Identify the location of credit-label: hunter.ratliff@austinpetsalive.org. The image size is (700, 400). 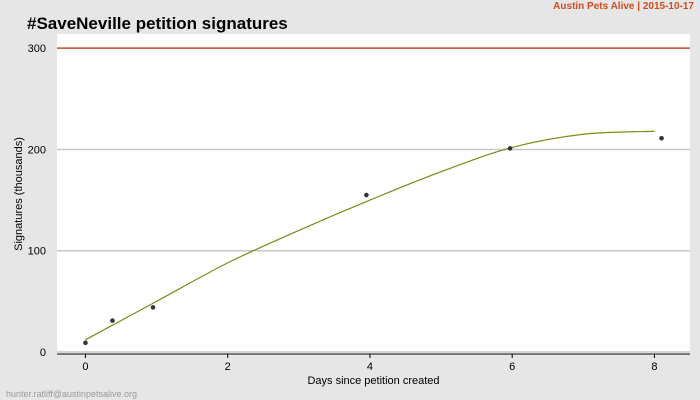
(71, 394).